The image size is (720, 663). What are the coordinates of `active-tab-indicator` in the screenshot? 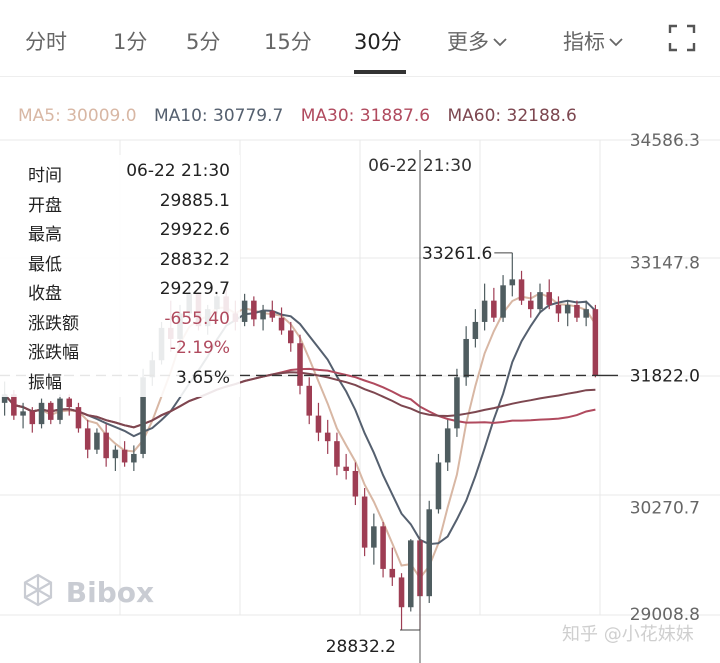 It's located at (380, 72).